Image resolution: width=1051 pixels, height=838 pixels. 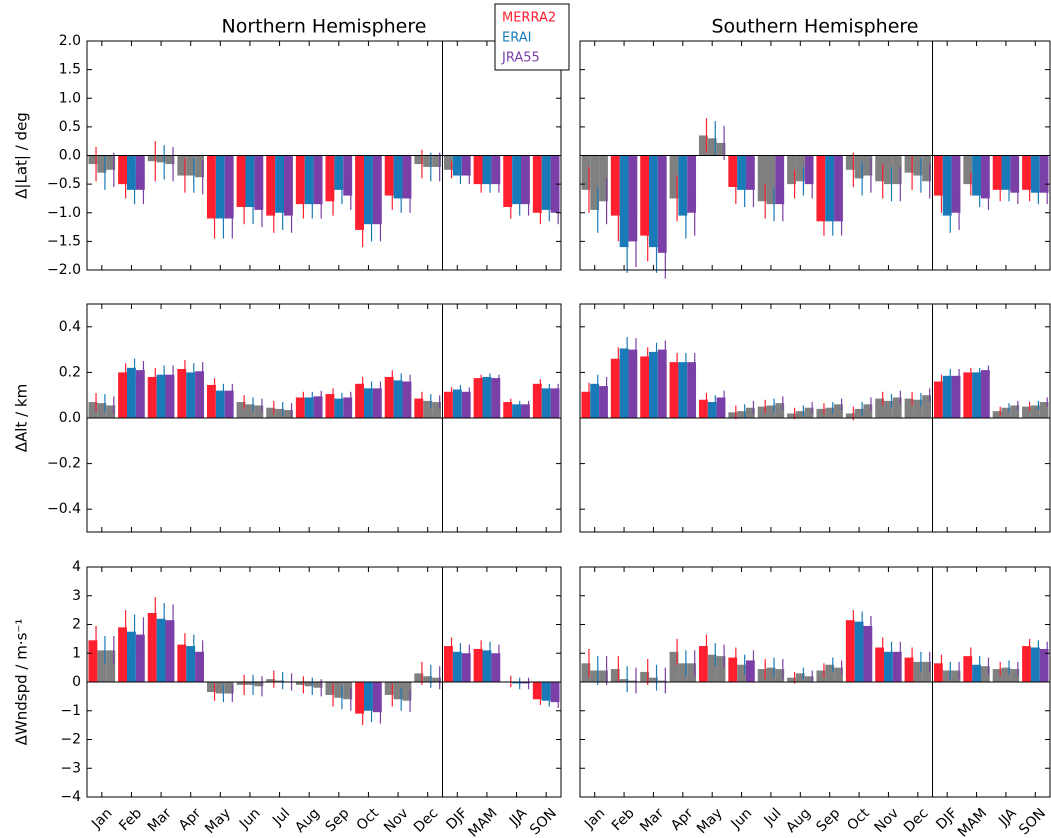 I want to click on y-tick-label: 2, so click(x=76, y=625).